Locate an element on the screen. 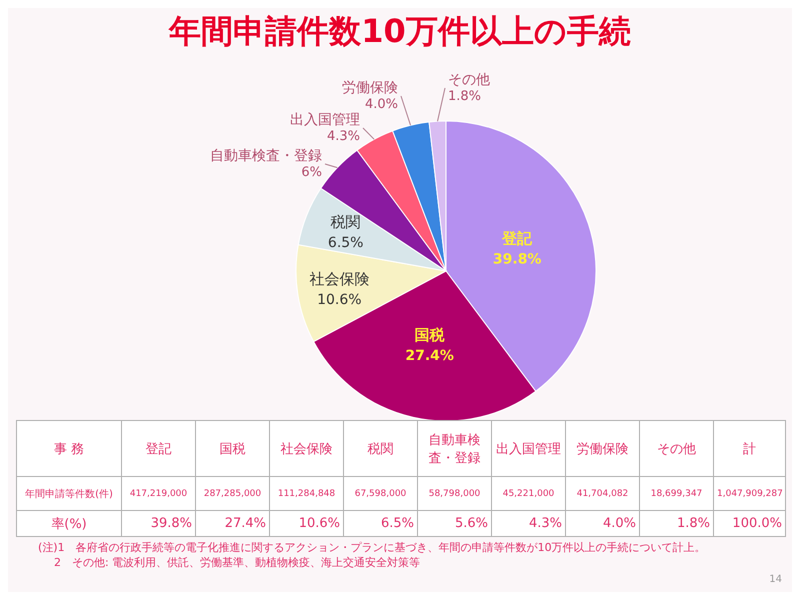 The image size is (800, 600). slice-label: 自動車検査・登録 is located at coordinates (266, 156).